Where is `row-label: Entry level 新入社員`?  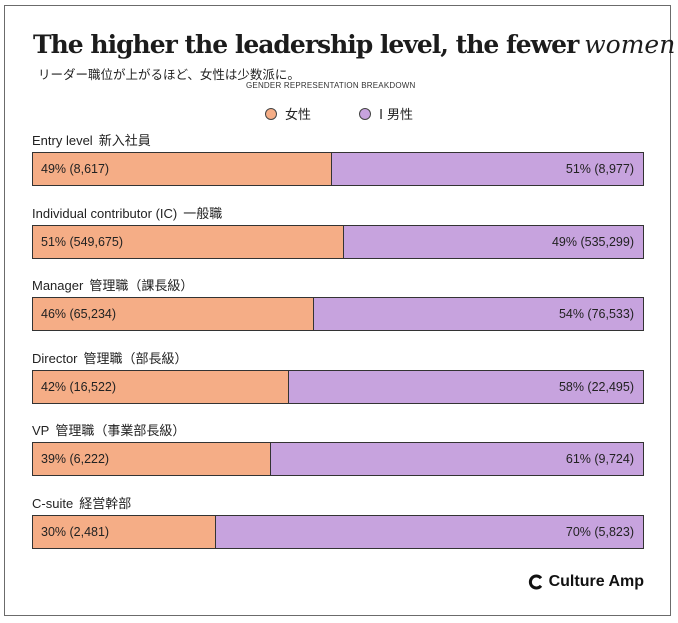 row-label: Entry level 新入社員 is located at coordinates (91, 139).